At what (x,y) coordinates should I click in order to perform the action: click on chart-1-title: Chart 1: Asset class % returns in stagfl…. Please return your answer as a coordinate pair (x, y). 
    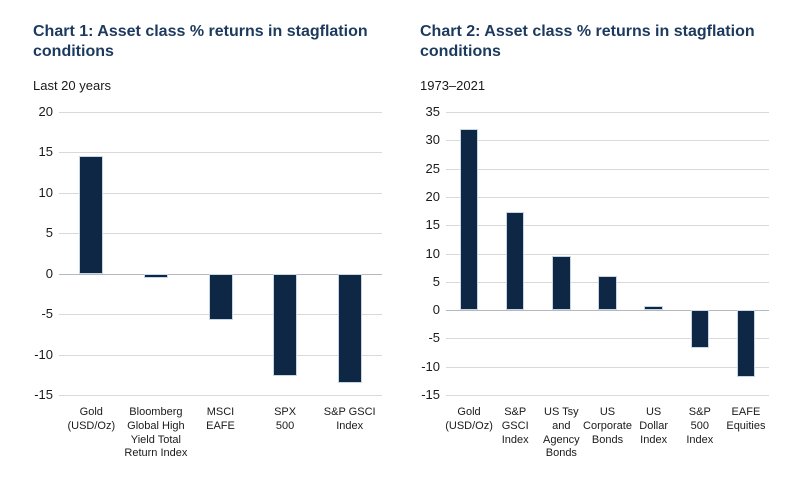
    Looking at the image, I should click on (200, 41).